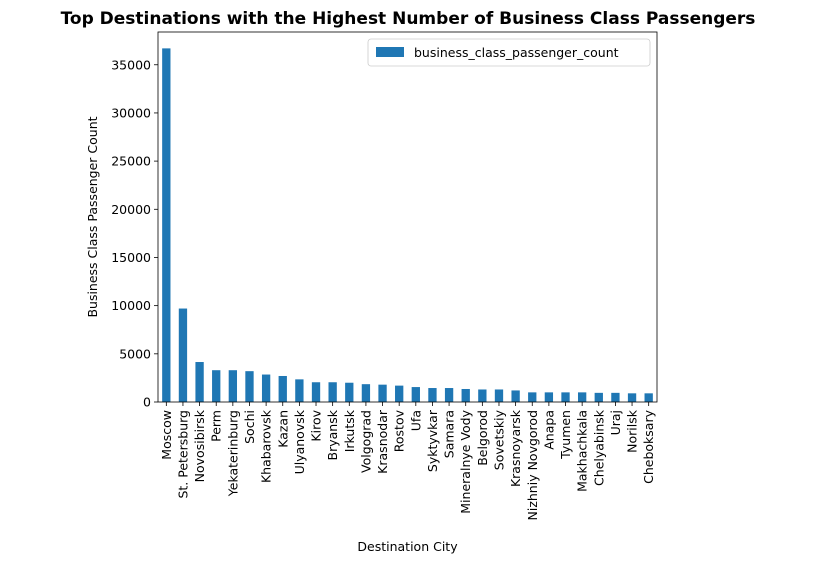 The image size is (815, 565). I want to click on x-tick-label: Volgograd, so click(365, 441).